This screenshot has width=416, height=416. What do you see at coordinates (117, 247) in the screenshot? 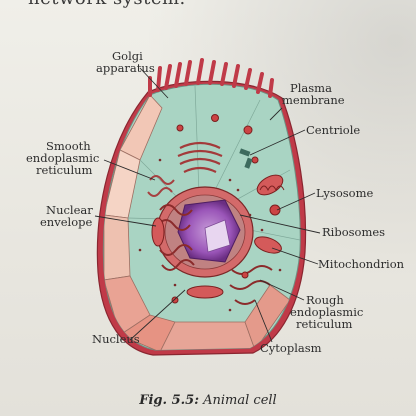
I see `rim-segment-left-low` at bounding box center [117, 247].